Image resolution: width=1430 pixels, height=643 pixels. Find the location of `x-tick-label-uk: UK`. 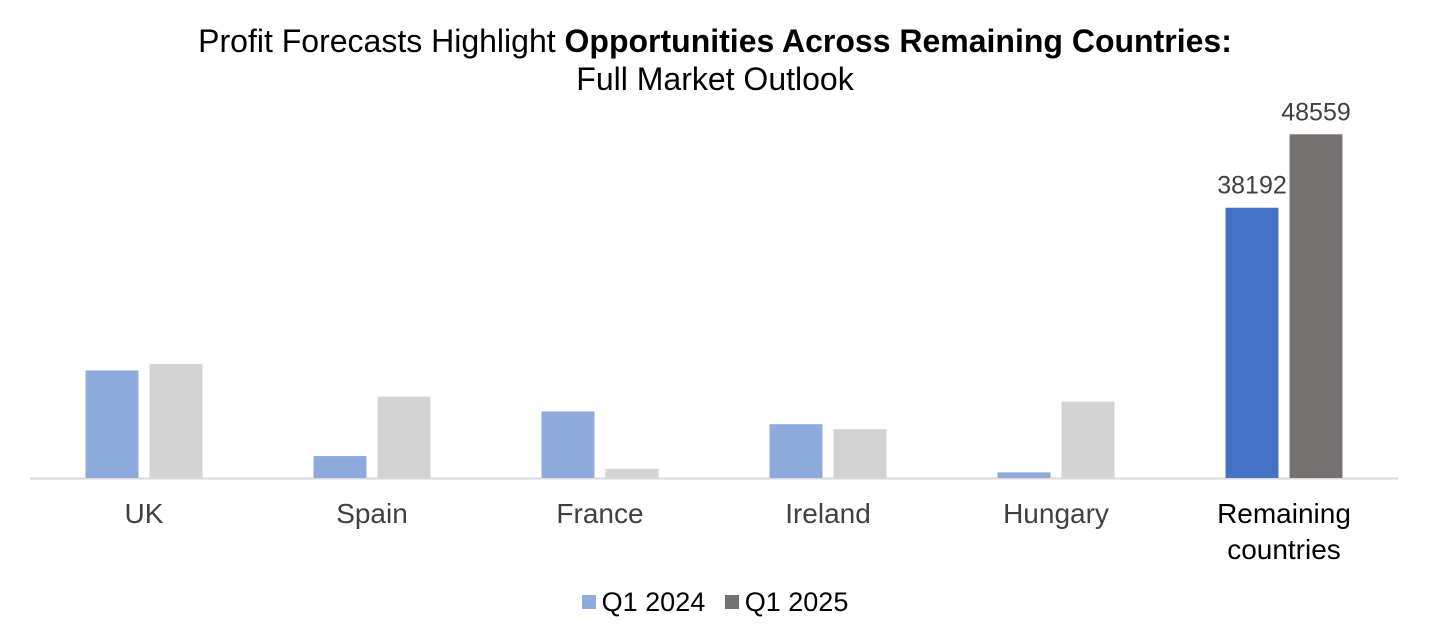

x-tick-label-uk: UK is located at coordinates (144, 513).